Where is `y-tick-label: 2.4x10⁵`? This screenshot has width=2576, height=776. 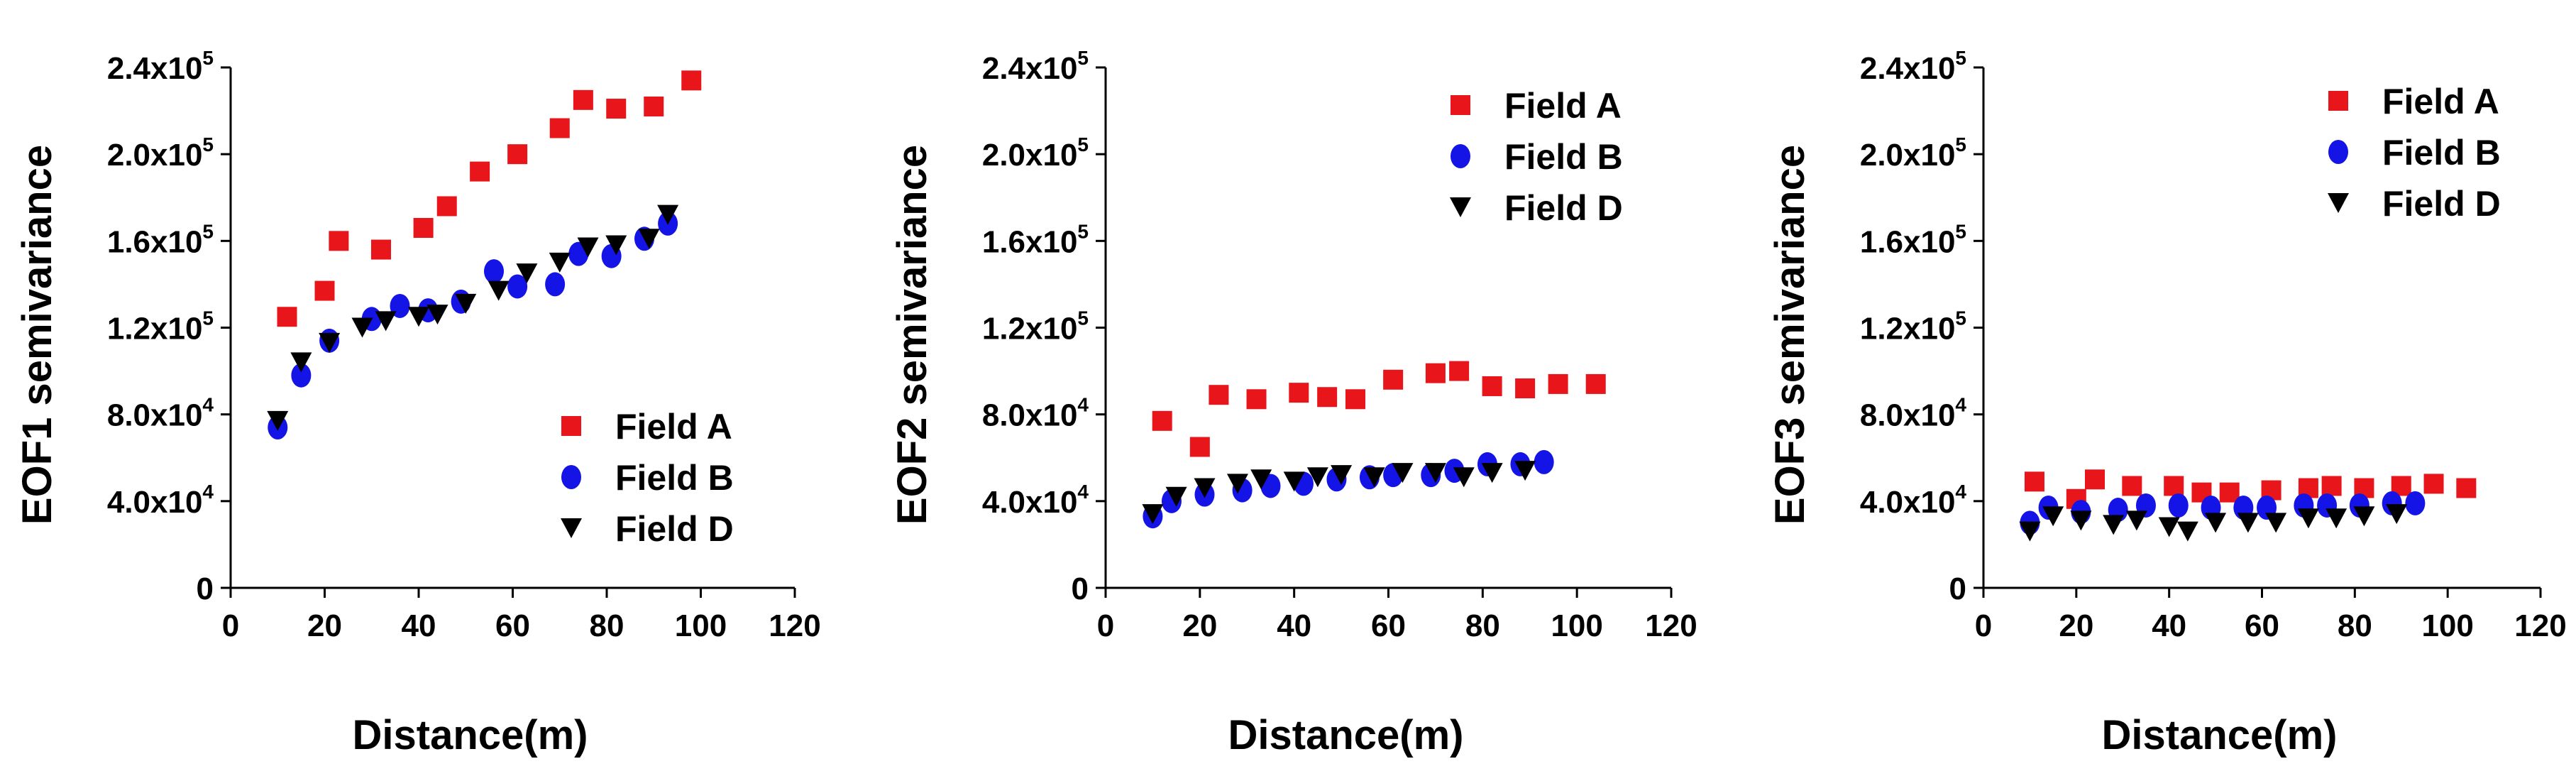
y-tick-label: 2.4x10⁵ is located at coordinates (160, 66).